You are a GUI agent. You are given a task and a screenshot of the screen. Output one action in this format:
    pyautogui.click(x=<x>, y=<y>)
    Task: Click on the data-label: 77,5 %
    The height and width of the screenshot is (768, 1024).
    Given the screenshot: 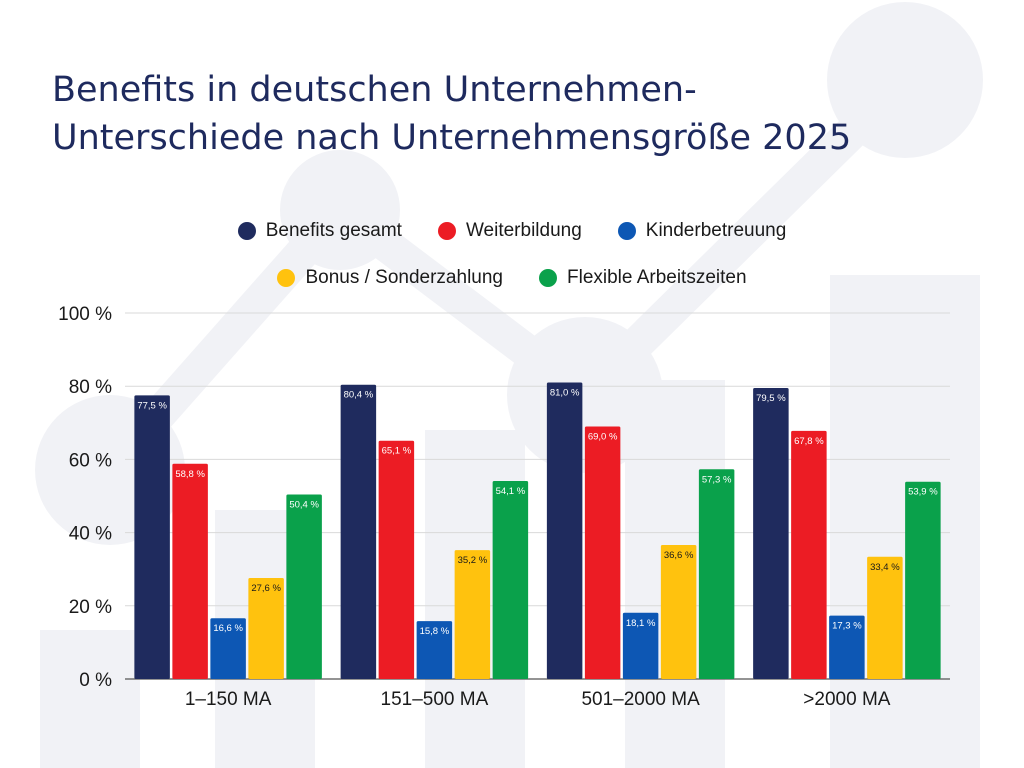 What is the action you would take?
    pyautogui.click(x=152, y=405)
    